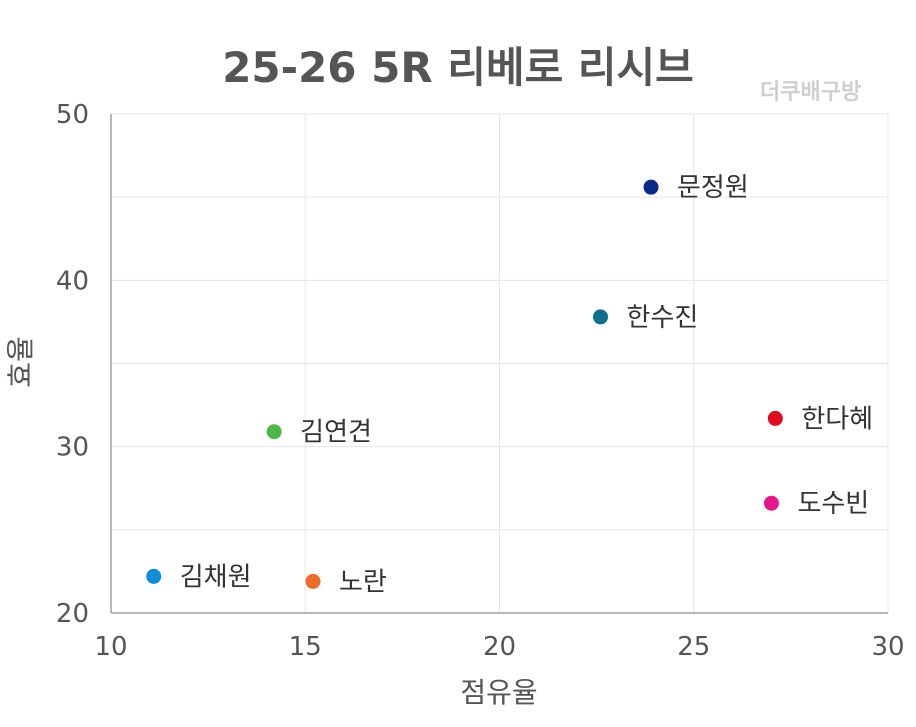 This screenshot has height=727, width=916. What do you see at coordinates (363, 582) in the screenshot?
I see `data-point-label: 노란` at bounding box center [363, 582].